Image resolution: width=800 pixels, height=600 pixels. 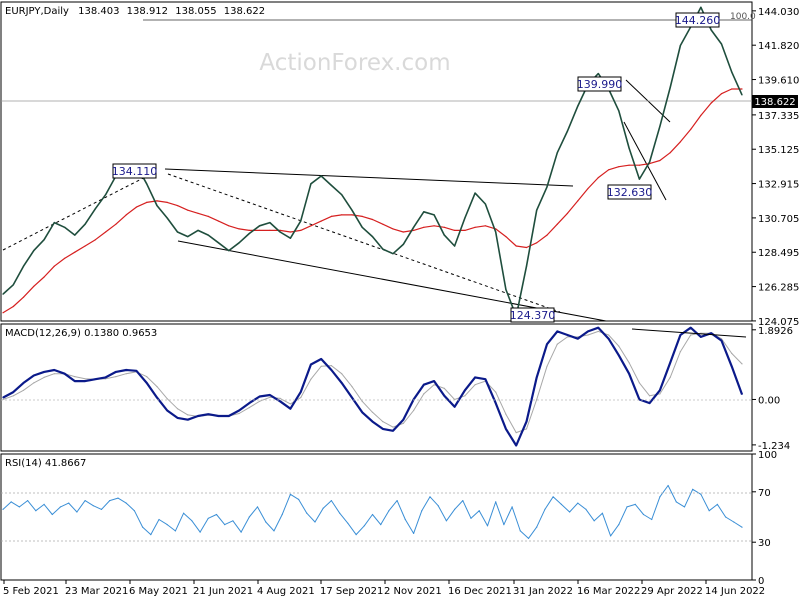 What do you see at coordinates (778, 288) in the screenshot?
I see `price-tick-label: 126.285` at bounding box center [778, 288].